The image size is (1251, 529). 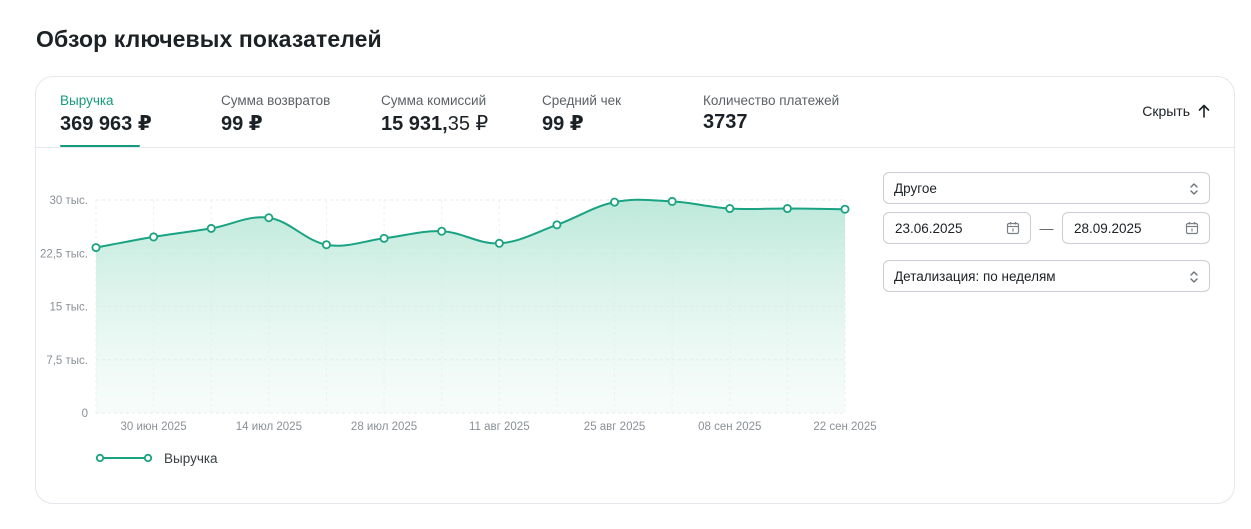 I want to click on period-select: Другое, so click(x=1046, y=188).